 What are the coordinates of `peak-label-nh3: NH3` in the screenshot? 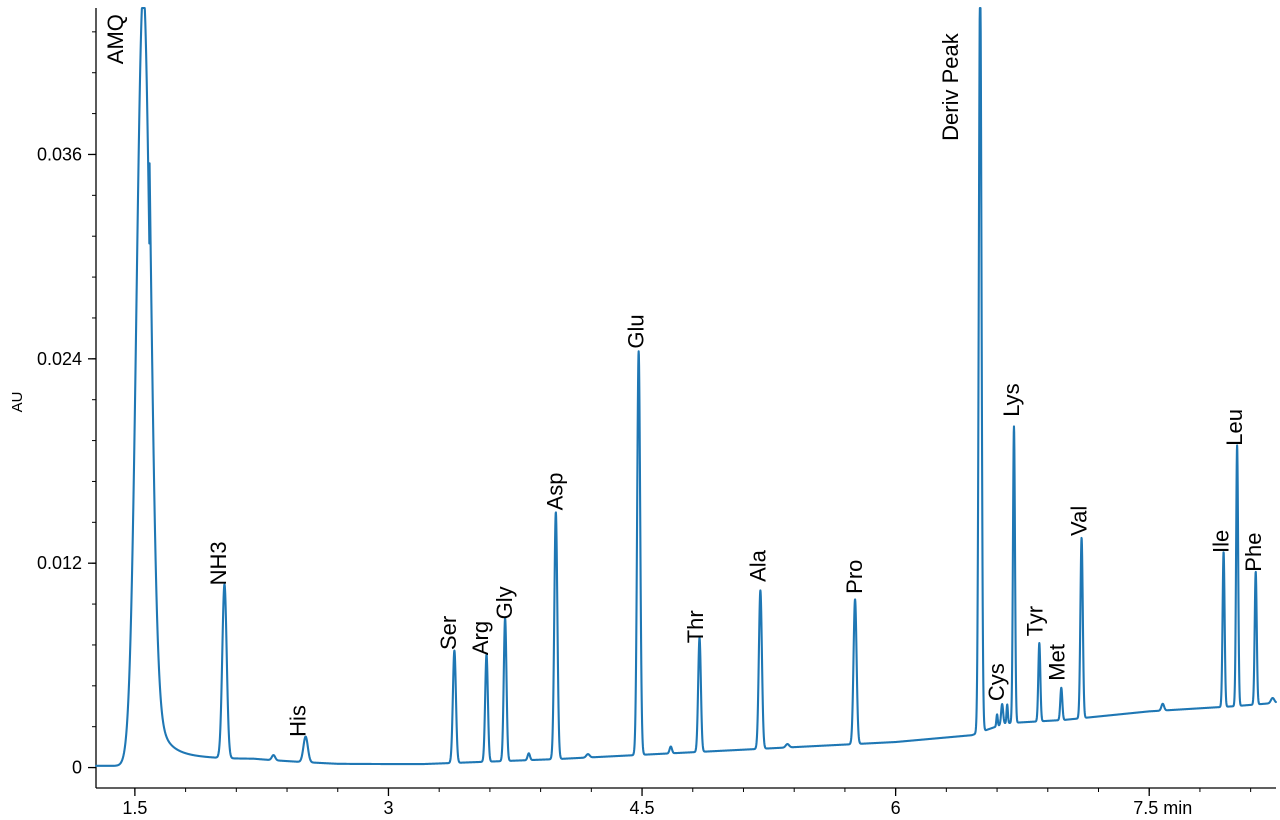 It's located at (218, 563).